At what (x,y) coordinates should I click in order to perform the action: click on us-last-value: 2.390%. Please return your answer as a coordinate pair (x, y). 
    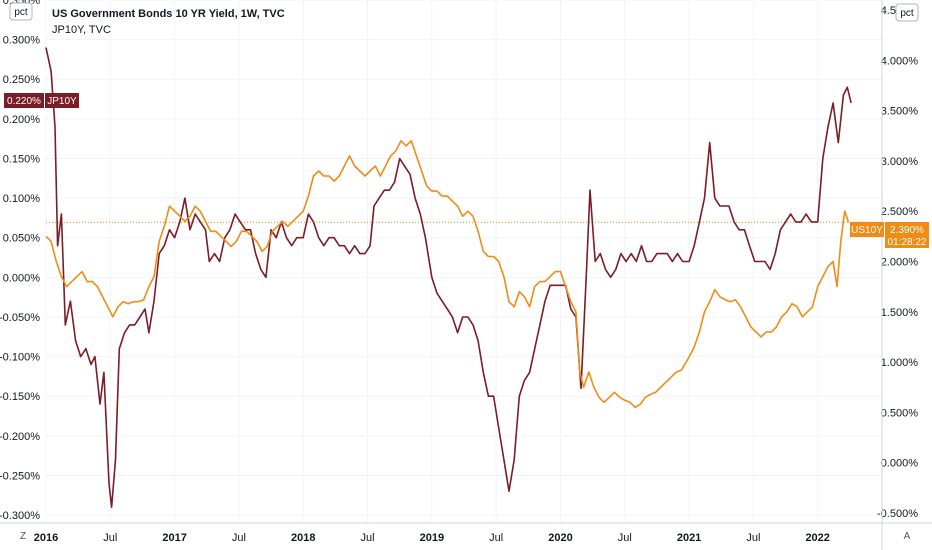
    Looking at the image, I should click on (907, 230).